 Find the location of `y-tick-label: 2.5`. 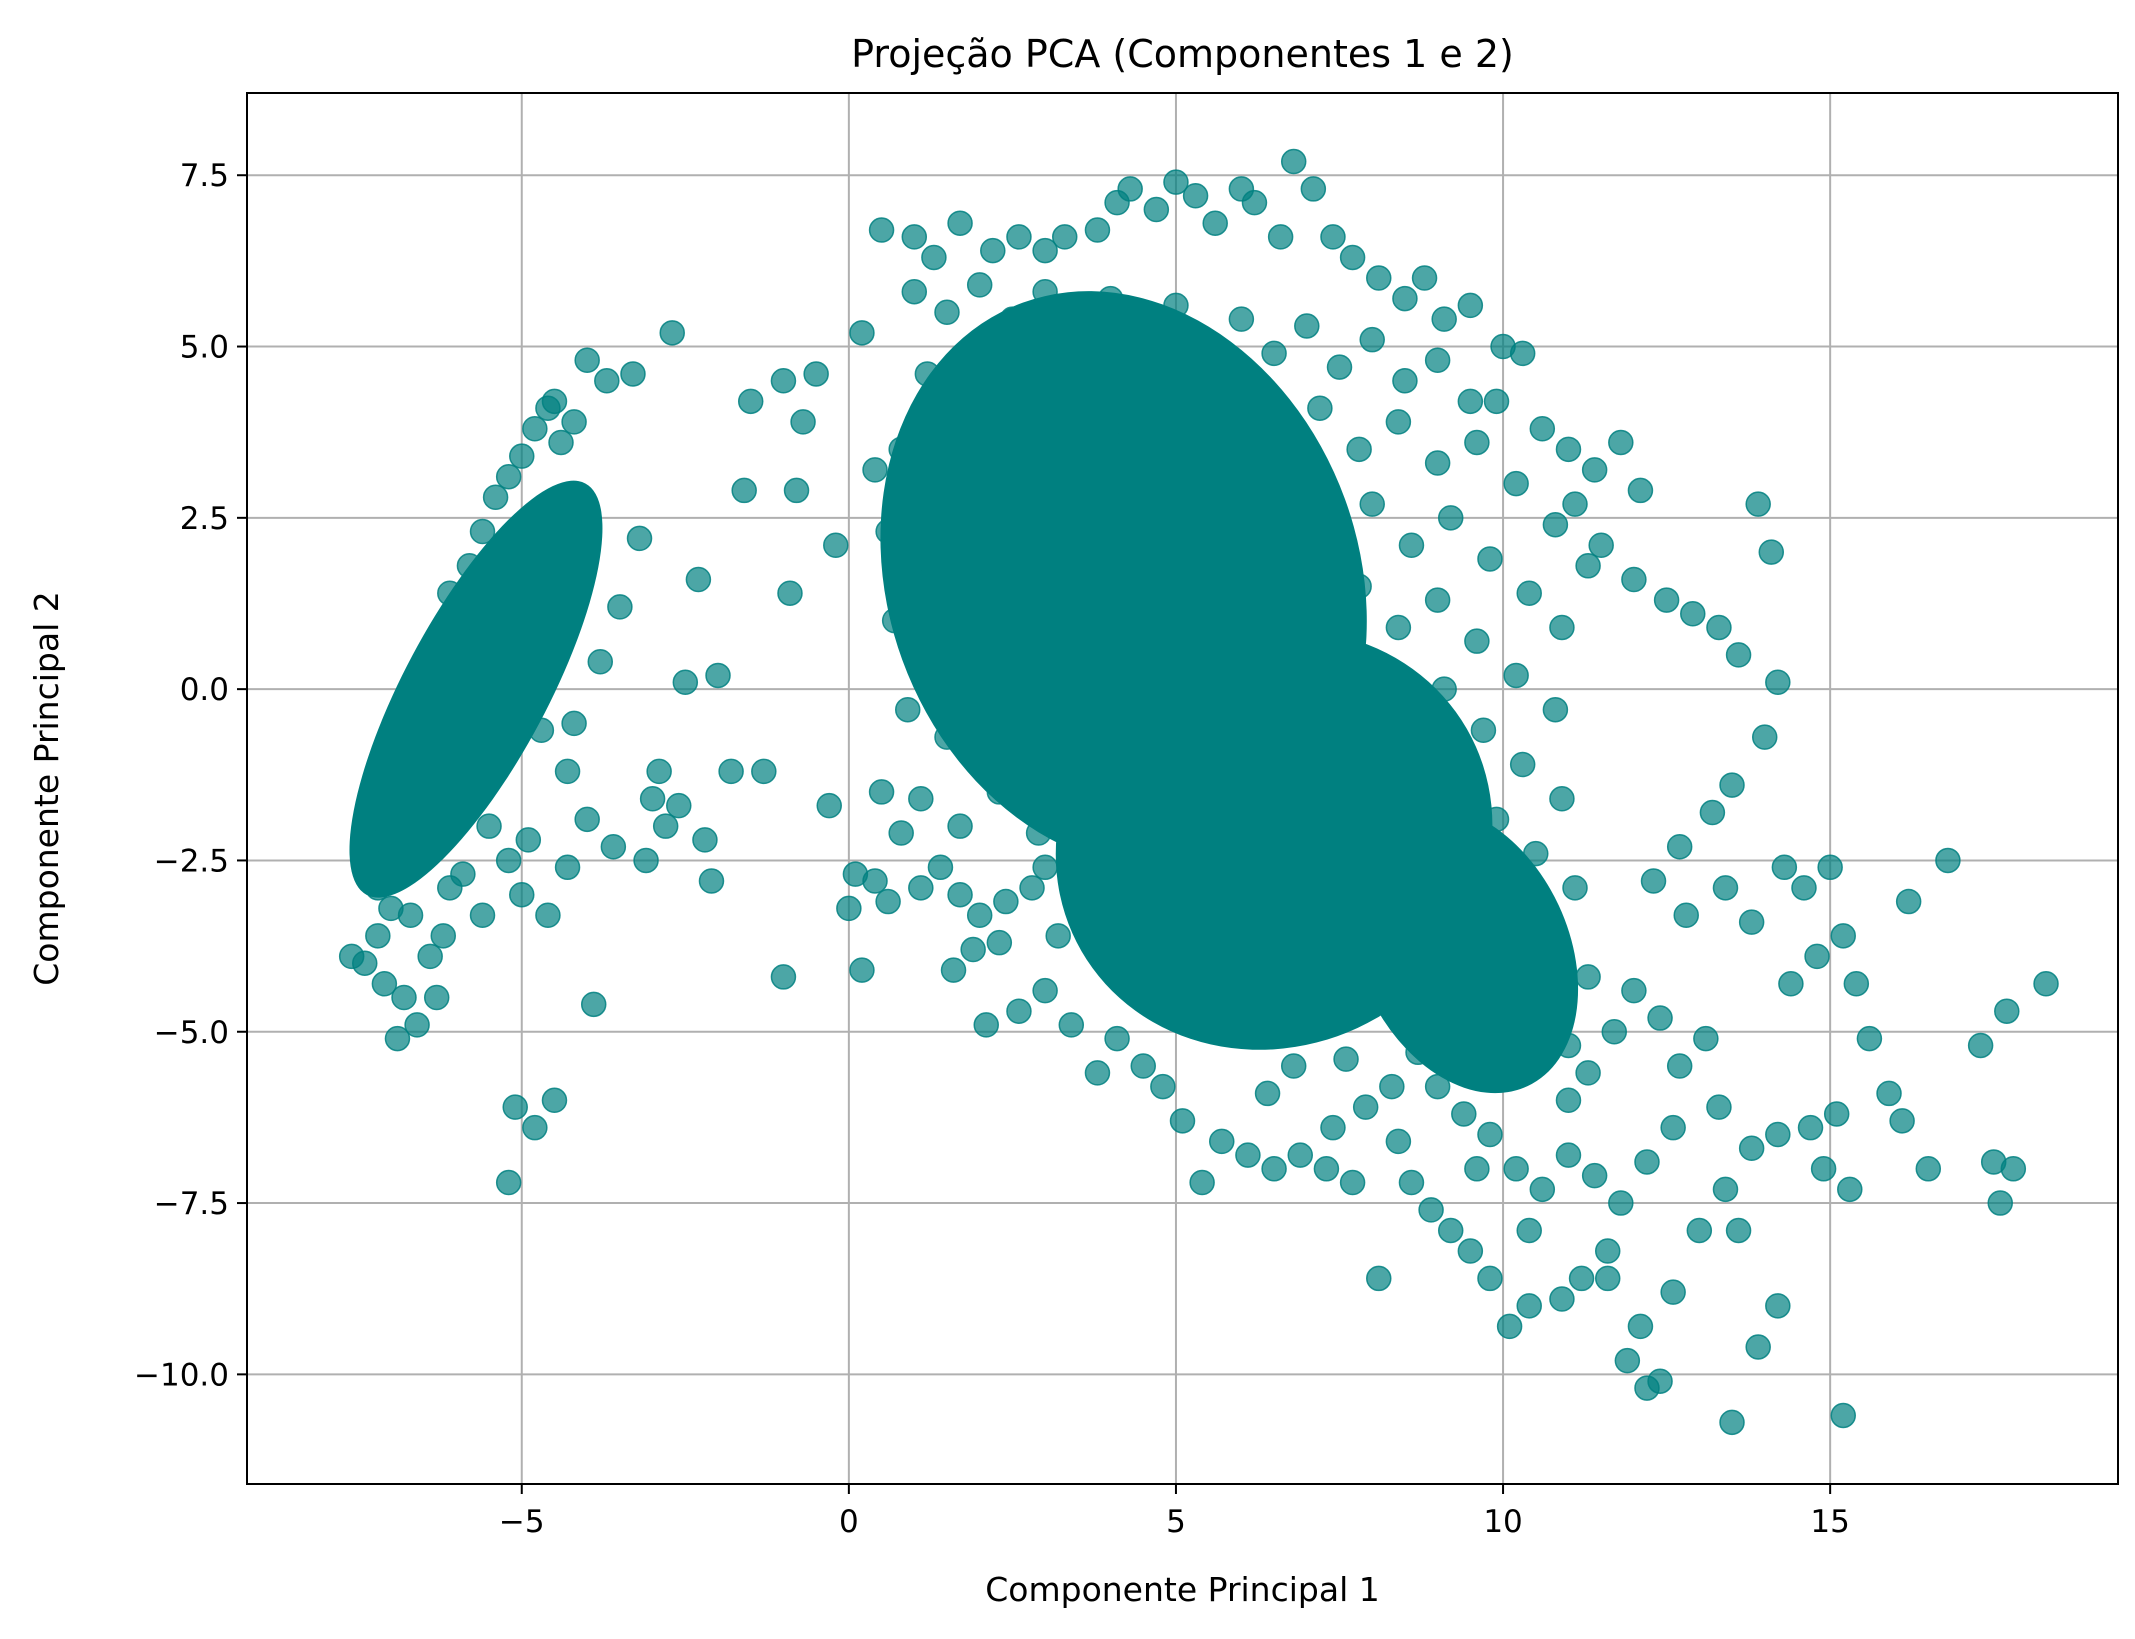

y-tick-label: 2.5 is located at coordinates (204, 519).